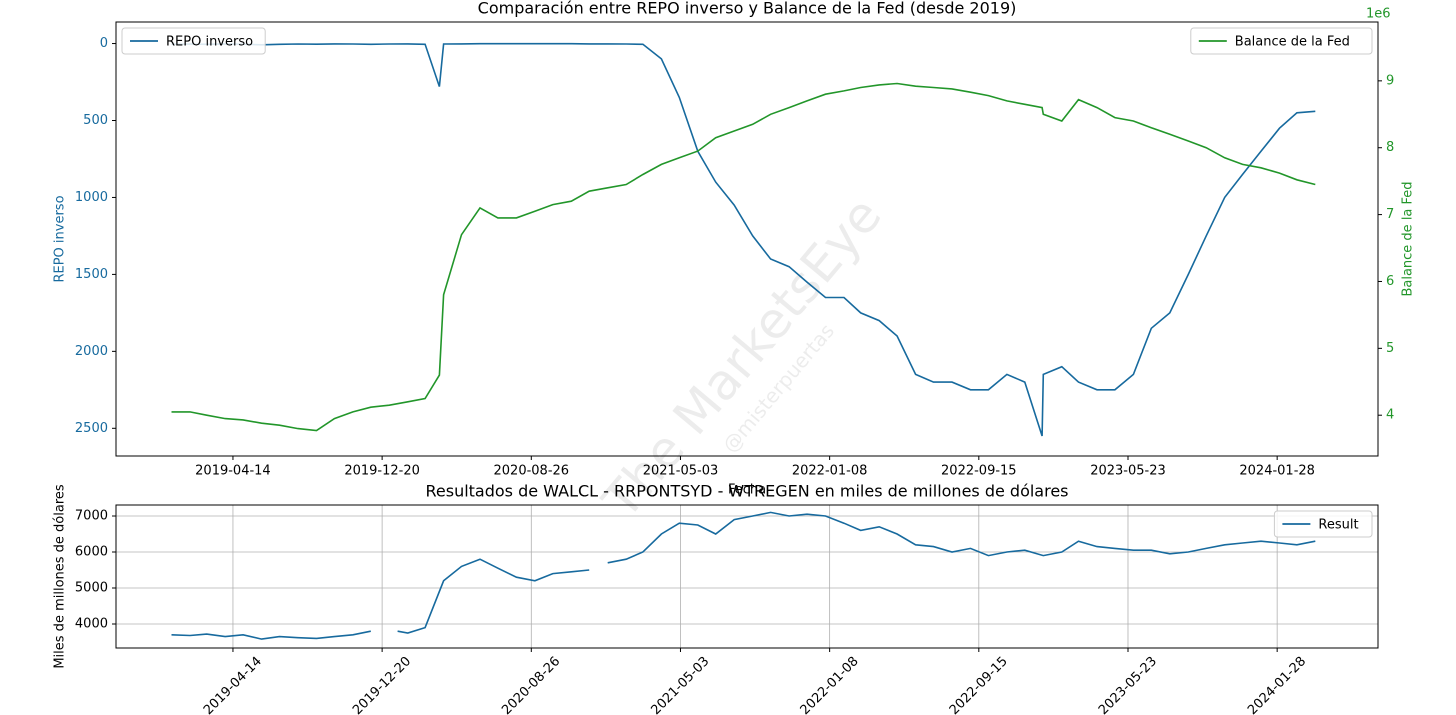  What do you see at coordinates (1378, 14) in the screenshot?
I see `y2-offset: 1e6` at bounding box center [1378, 14].